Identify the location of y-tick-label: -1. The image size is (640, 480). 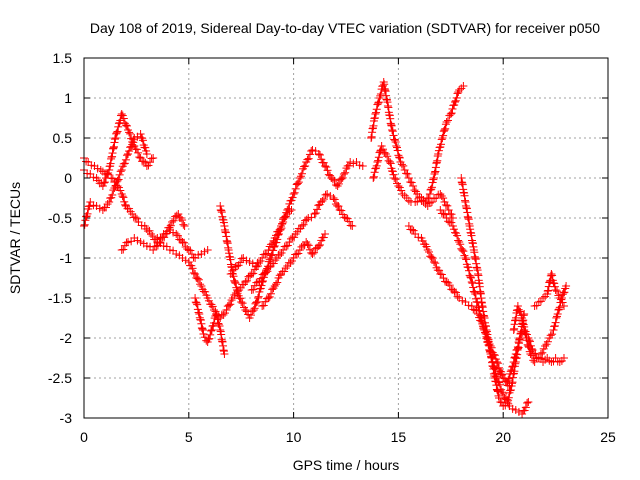
(66, 258).